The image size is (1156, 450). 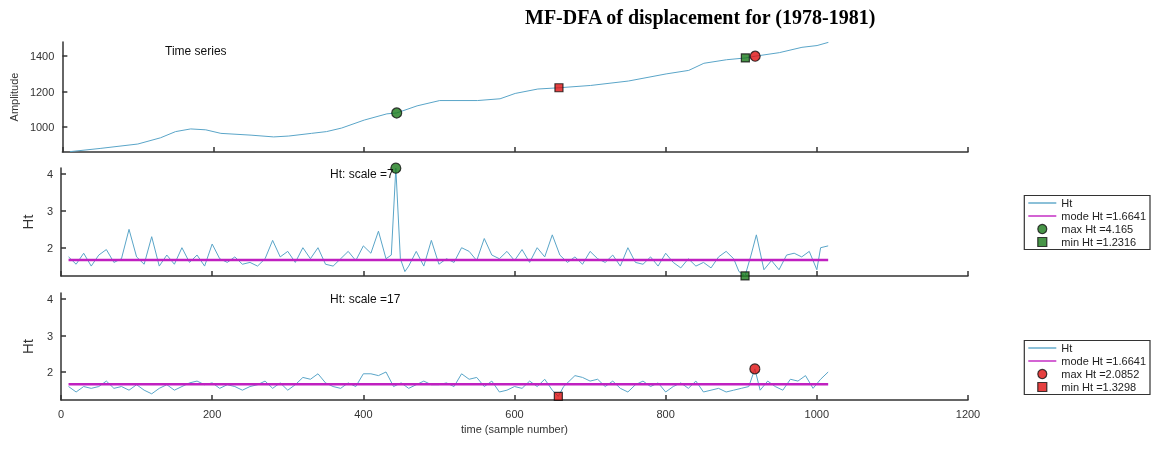 I want to click on y-tick-label: 1200, so click(x=42, y=91).